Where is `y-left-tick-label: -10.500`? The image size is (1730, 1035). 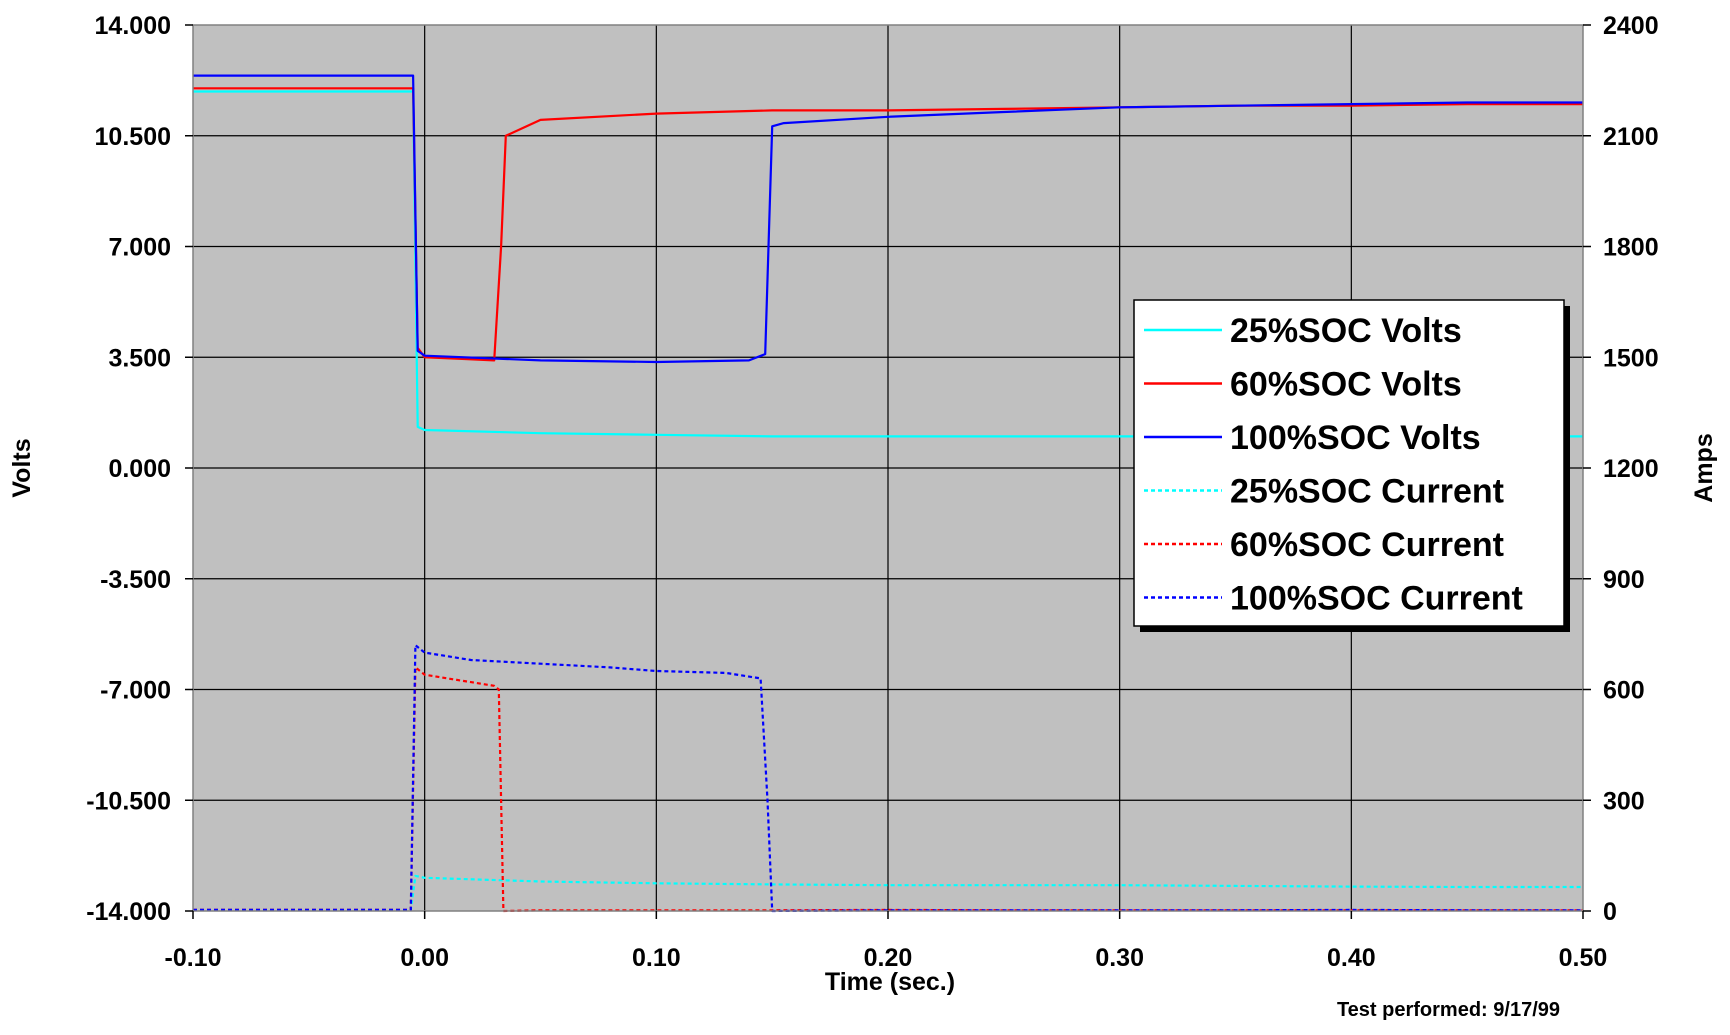 y-left-tick-label: -10.500 is located at coordinates (128, 801).